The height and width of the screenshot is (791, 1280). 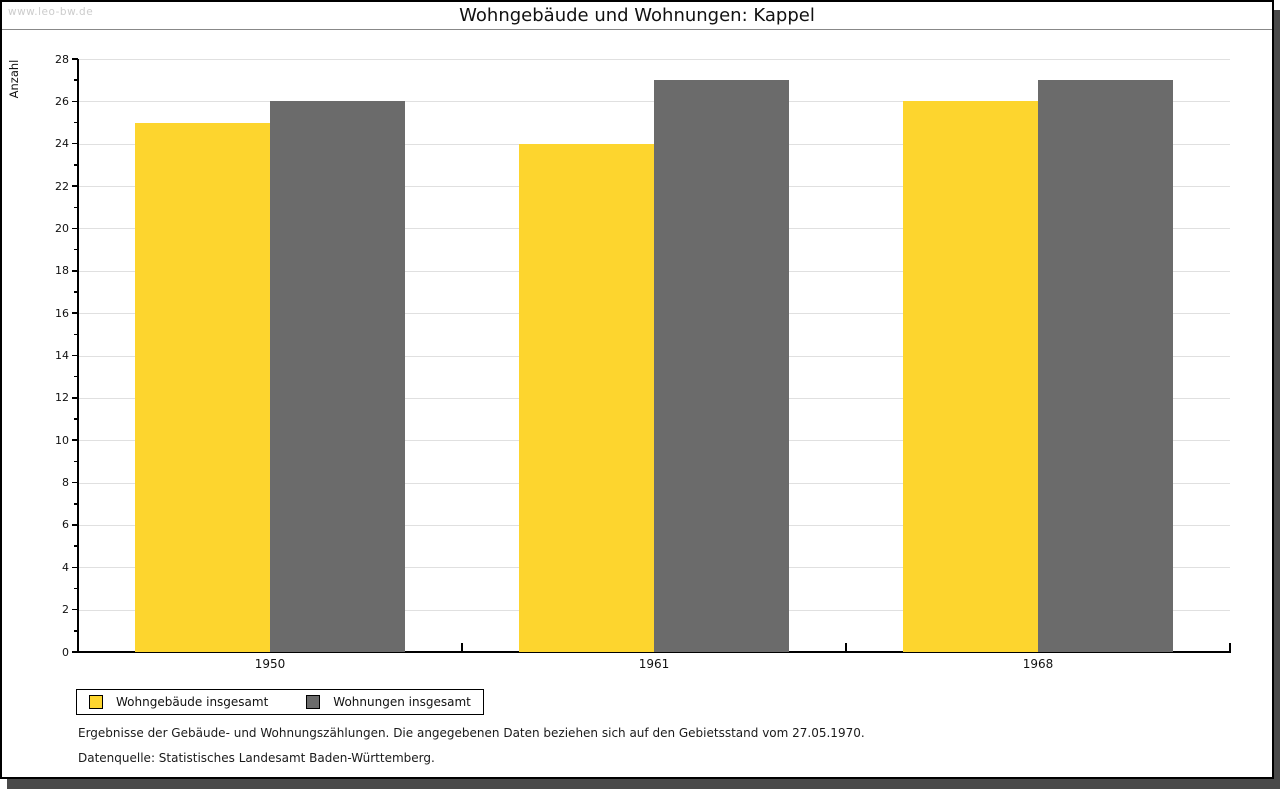 I want to click on legend-swatch-gray, so click(x=313, y=702).